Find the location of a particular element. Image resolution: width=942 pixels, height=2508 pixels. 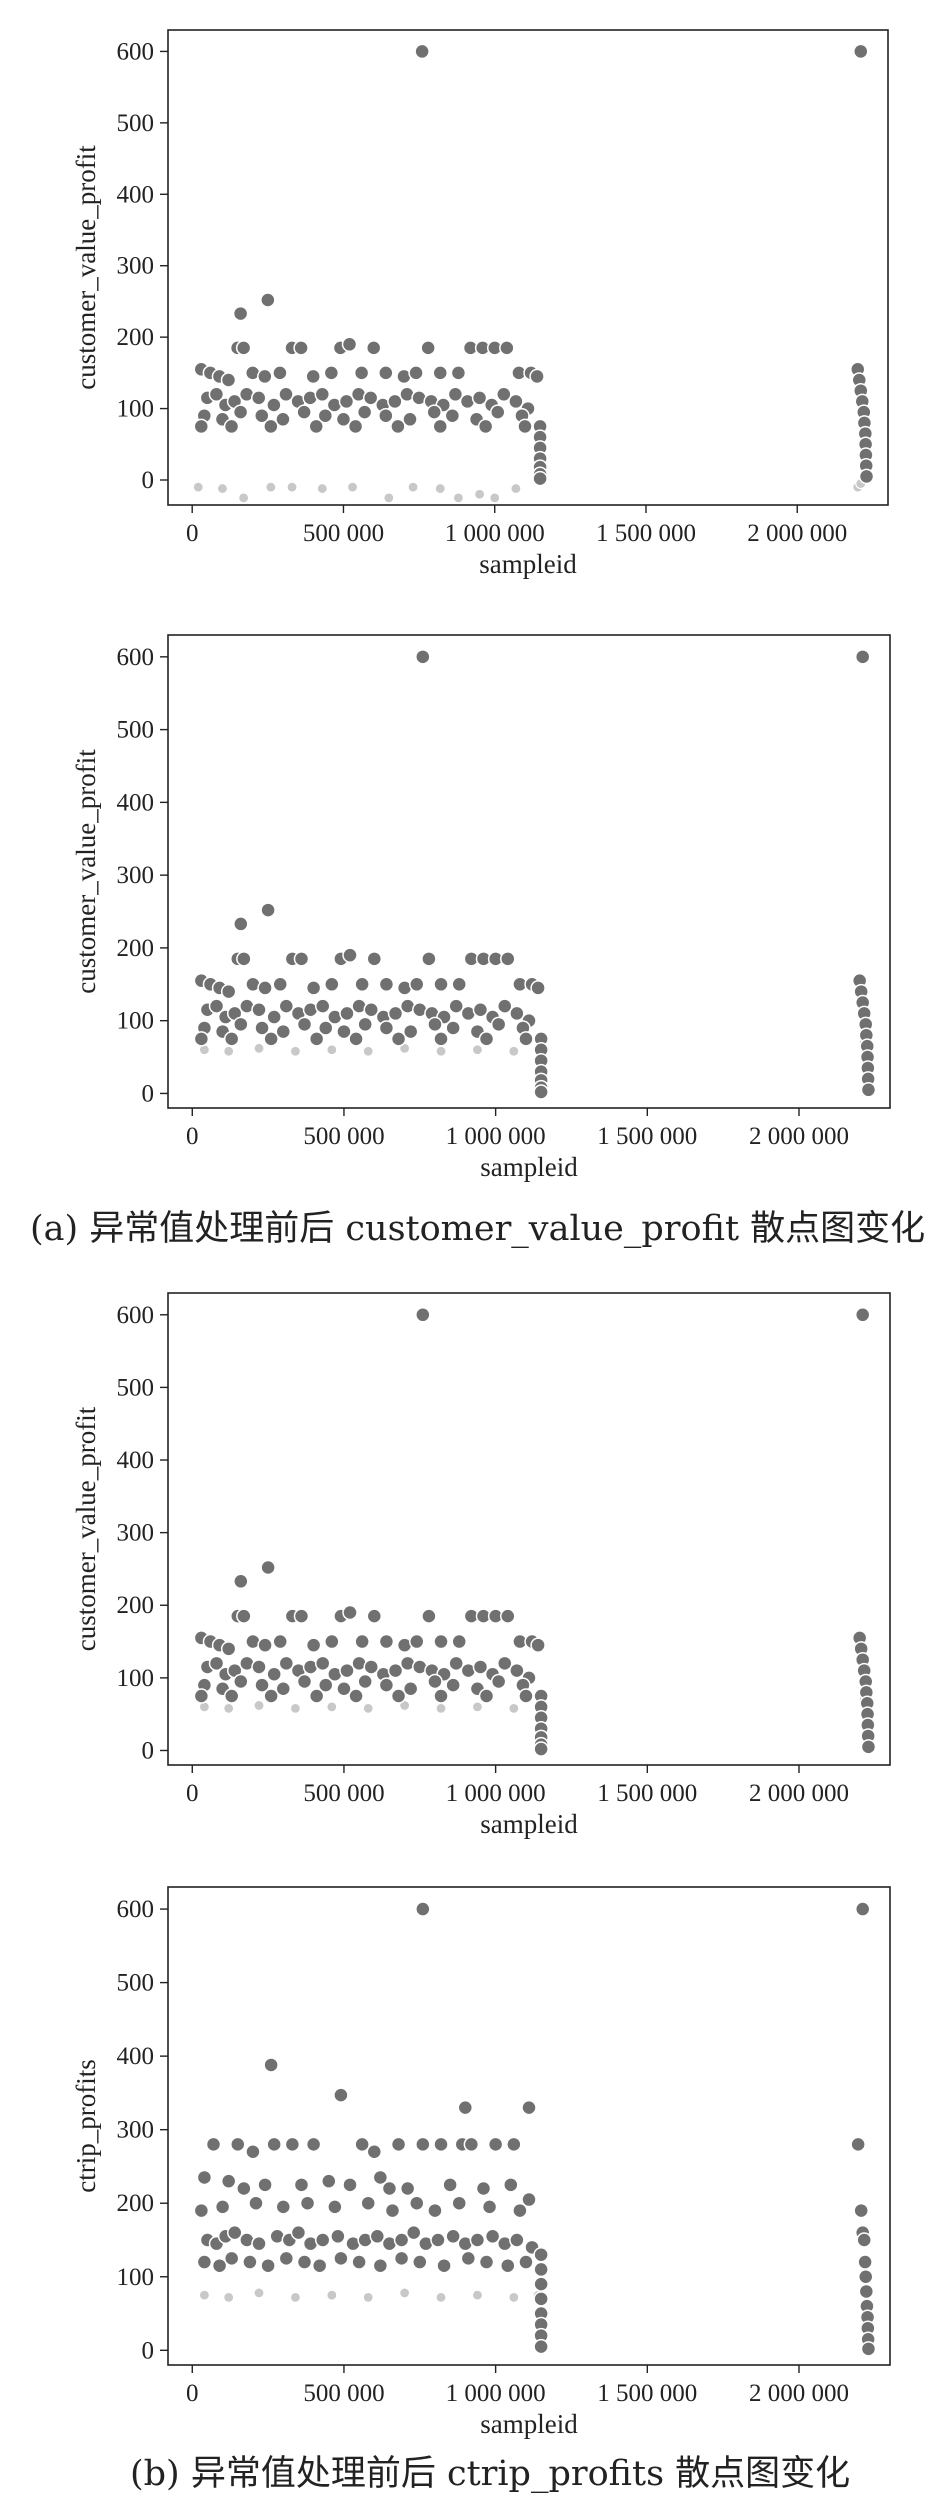

caption-b: (b) 异常值处理前后 ctrip_profits 散点图变化 is located at coordinates (490, 2474).